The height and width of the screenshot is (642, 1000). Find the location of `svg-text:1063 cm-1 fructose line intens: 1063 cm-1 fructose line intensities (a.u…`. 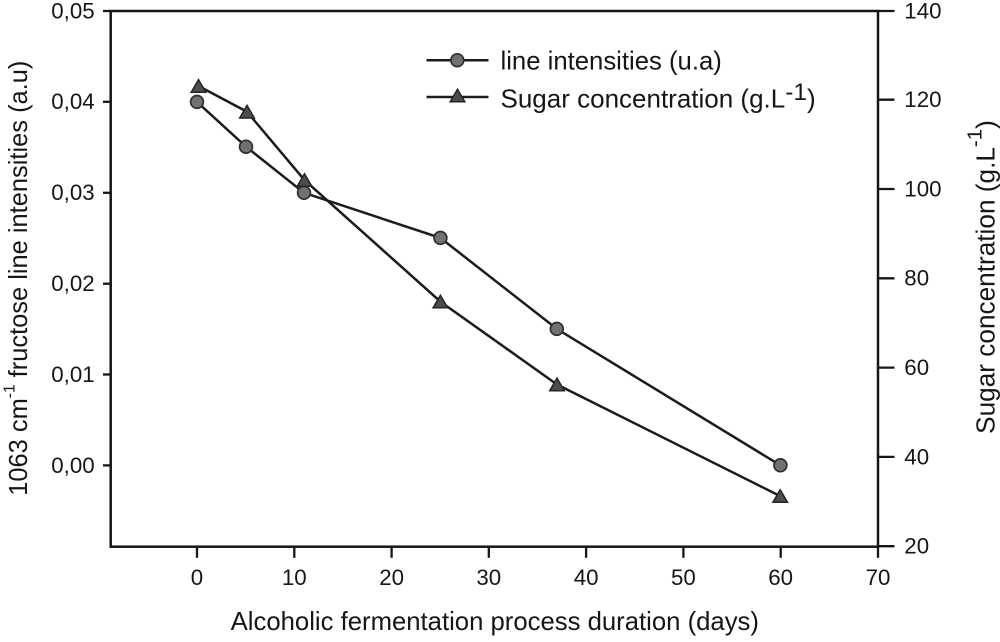

svg-text:1063 cm-1 fructose line intens: 1063 cm-1 fructose line intensities (a.u… is located at coordinates (18, 278).